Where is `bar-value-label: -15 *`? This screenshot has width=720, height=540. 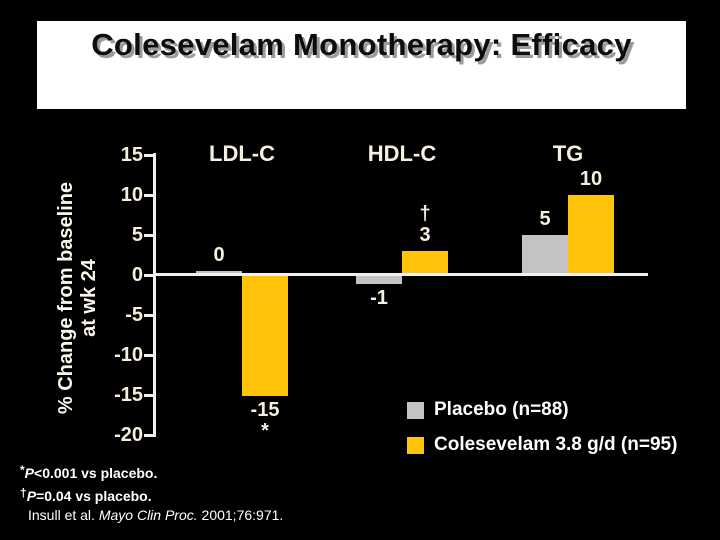 bar-value-label: -15 * is located at coordinates (265, 421).